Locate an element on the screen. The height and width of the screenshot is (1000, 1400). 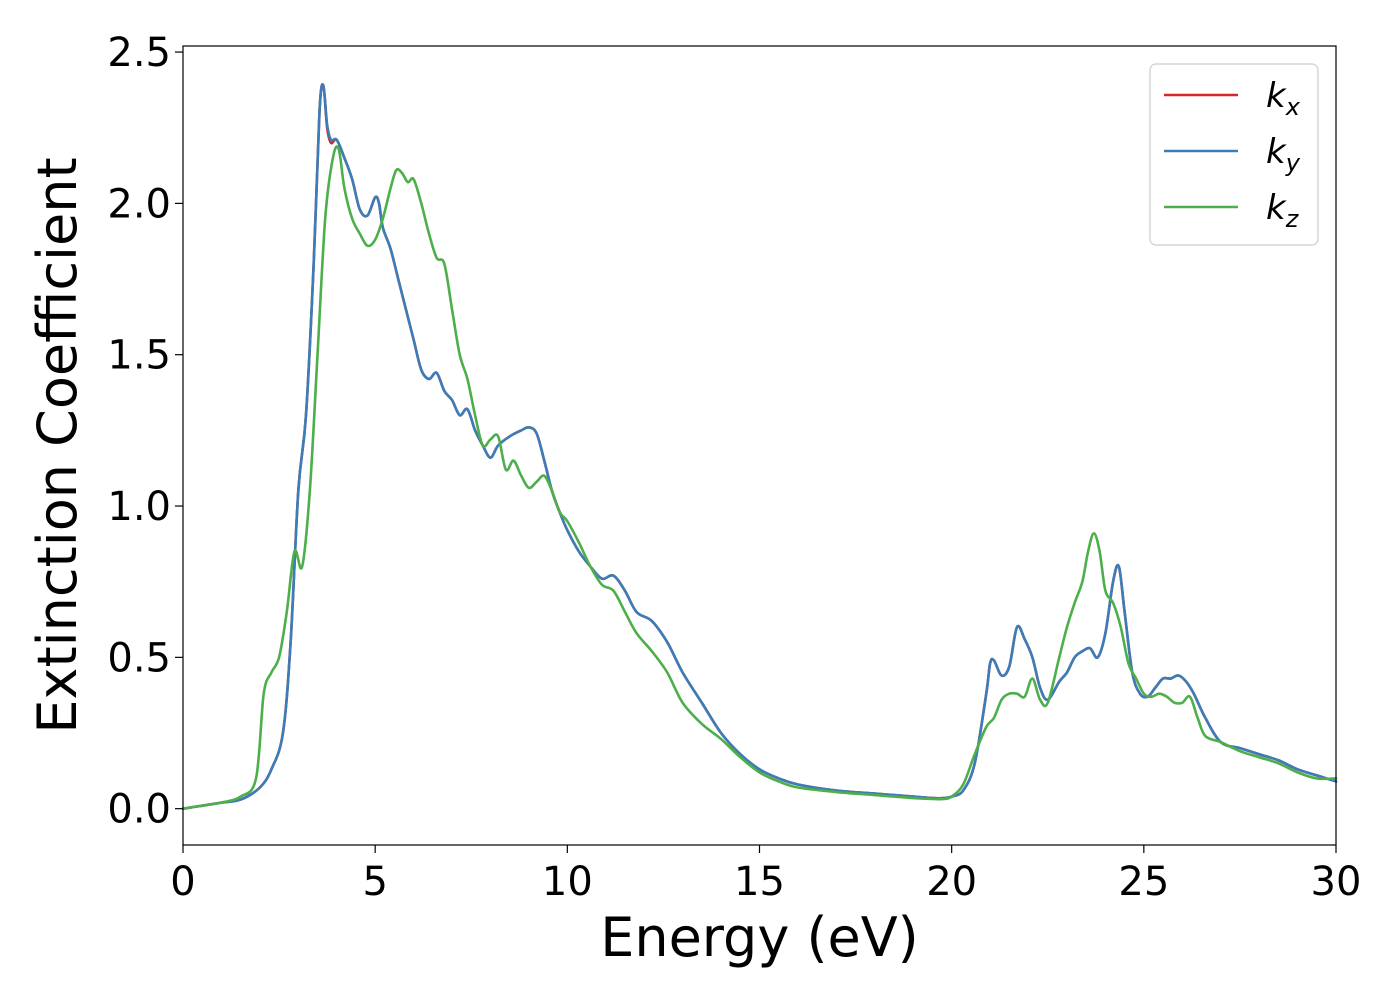
x-axis-title: Energy (eV) is located at coordinates (759, 937).